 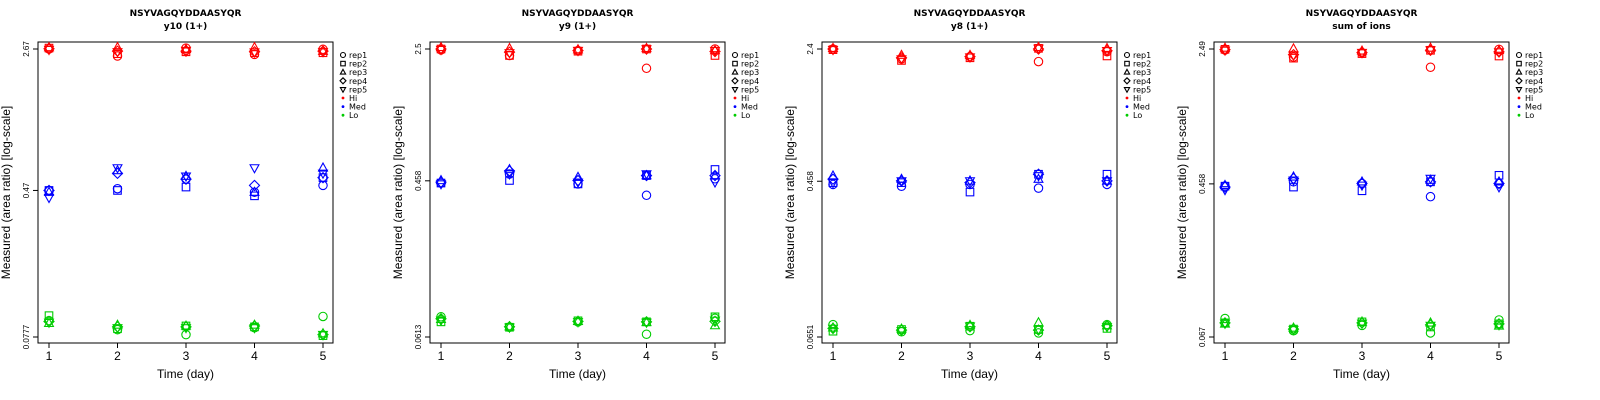 What do you see at coordinates (1038, 188) in the screenshot?
I see `data-point-med-rep1` at bounding box center [1038, 188].